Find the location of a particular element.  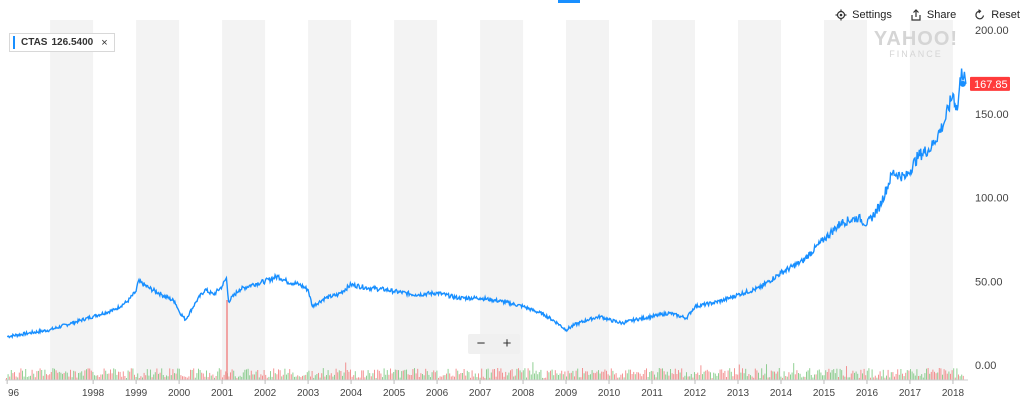

reset-label: Reset is located at coordinates (1005, 15).